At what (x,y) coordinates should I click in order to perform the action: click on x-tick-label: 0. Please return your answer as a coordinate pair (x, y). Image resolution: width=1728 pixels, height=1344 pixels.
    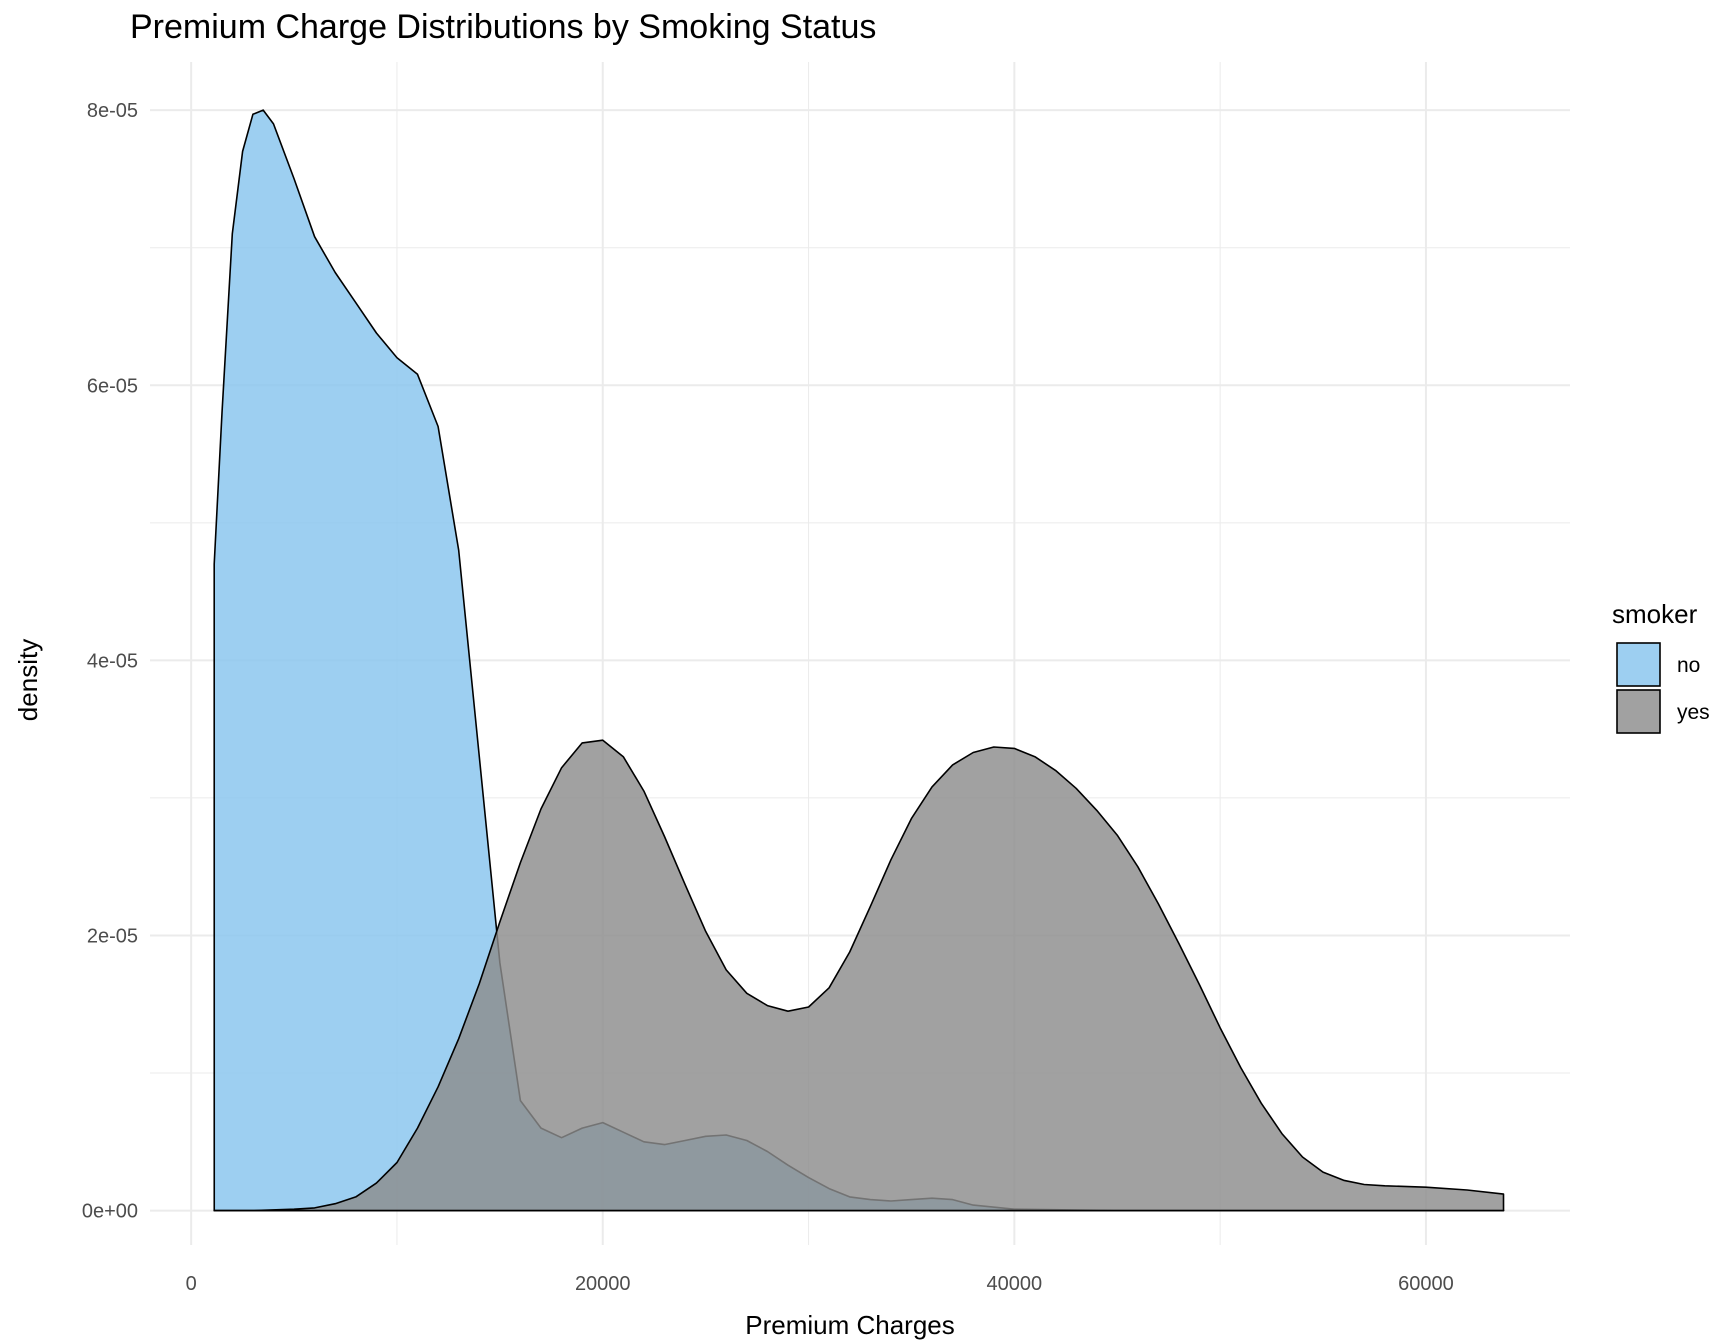
    Looking at the image, I should click on (191, 1284).